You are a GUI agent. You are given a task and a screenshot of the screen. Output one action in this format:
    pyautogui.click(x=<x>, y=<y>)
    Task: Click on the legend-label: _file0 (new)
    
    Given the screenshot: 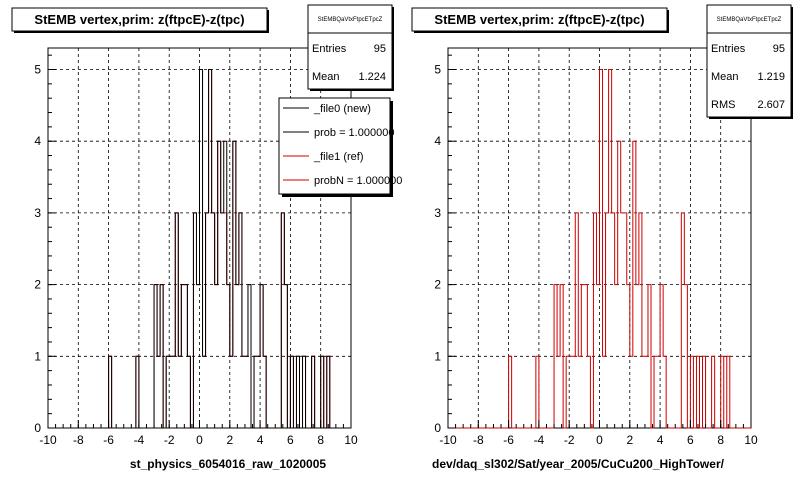 What is the action you would take?
    pyautogui.click(x=342, y=109)
    